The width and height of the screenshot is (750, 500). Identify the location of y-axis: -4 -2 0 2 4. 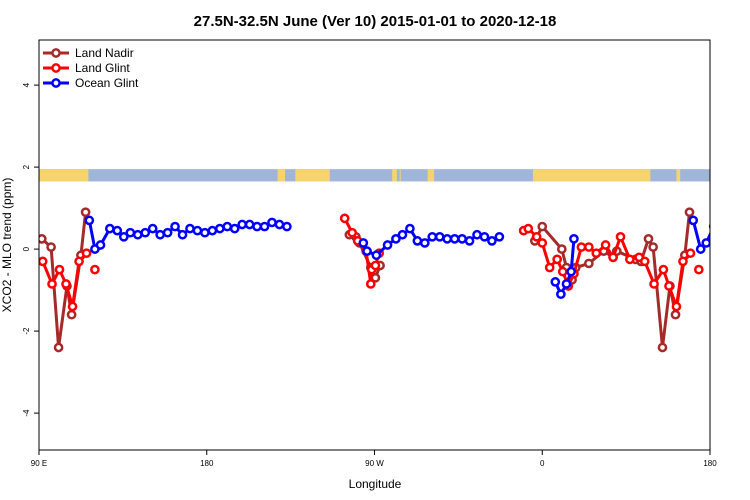
(30, 249).